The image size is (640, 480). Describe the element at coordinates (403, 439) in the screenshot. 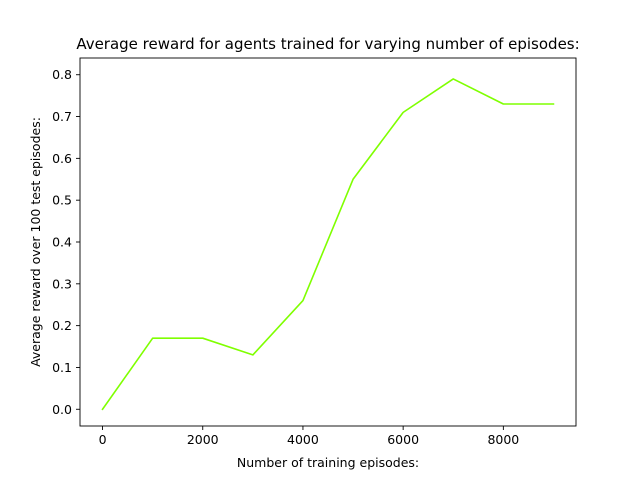

I see `x-tick-label: 6000` at that location.